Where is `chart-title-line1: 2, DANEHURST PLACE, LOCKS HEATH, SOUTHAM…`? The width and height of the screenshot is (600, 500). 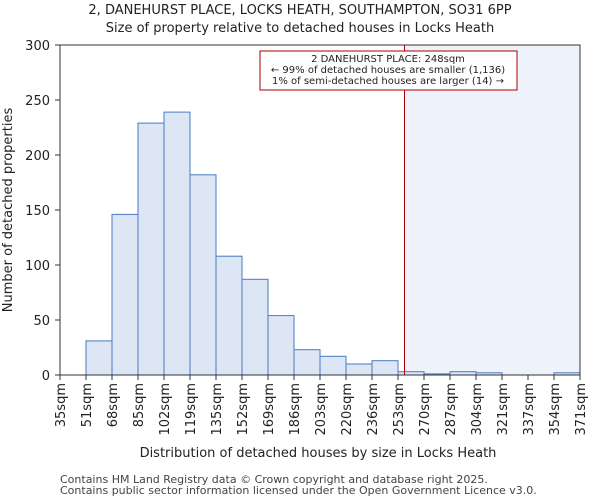
chart-title-line1: 2, DANEHURST PLACE, LOCKS HEATH, SOUTHAM… is located at coordinates (299, 10).